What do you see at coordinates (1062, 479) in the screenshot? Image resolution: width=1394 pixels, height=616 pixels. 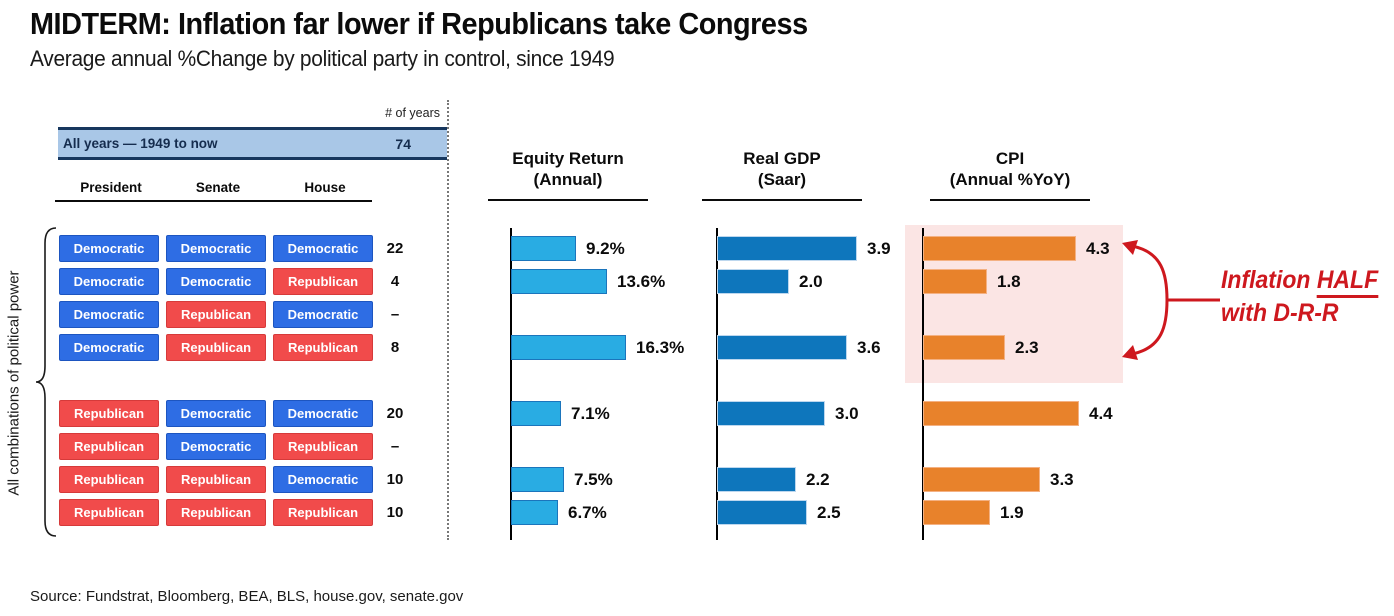 I see `bar-value-label: 3.3` at bounding box center [1062, 479].